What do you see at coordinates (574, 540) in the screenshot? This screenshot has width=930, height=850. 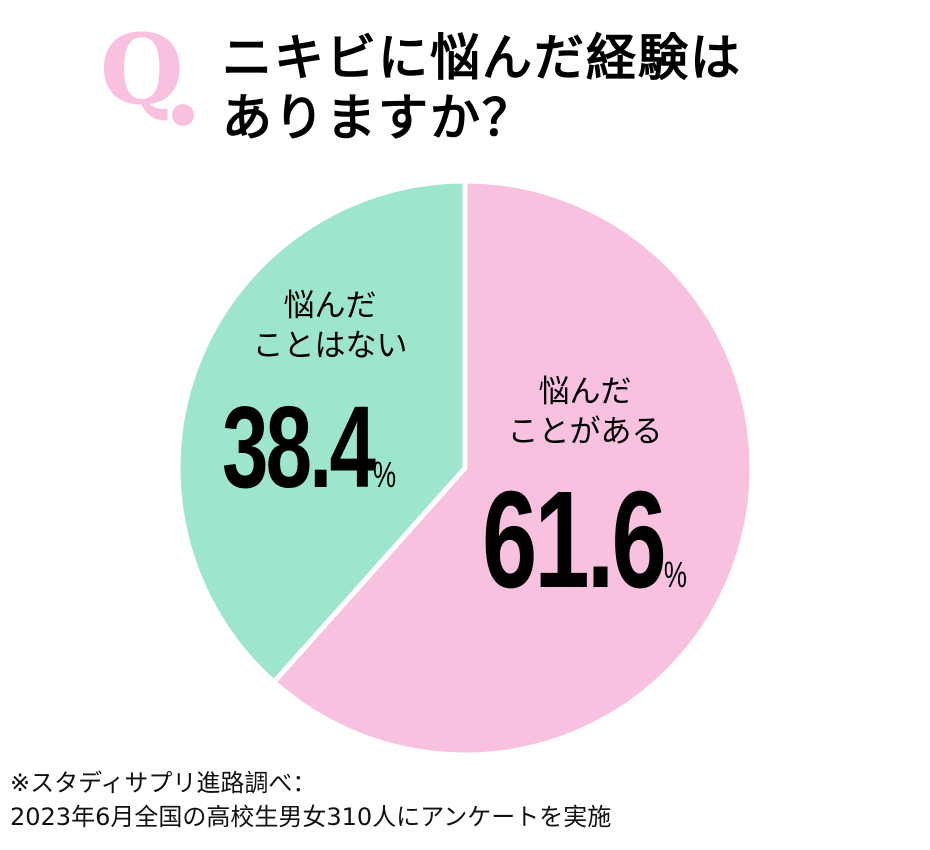 I see `slice-value-yes-number: 61.6` at bounding box center [574, 540].